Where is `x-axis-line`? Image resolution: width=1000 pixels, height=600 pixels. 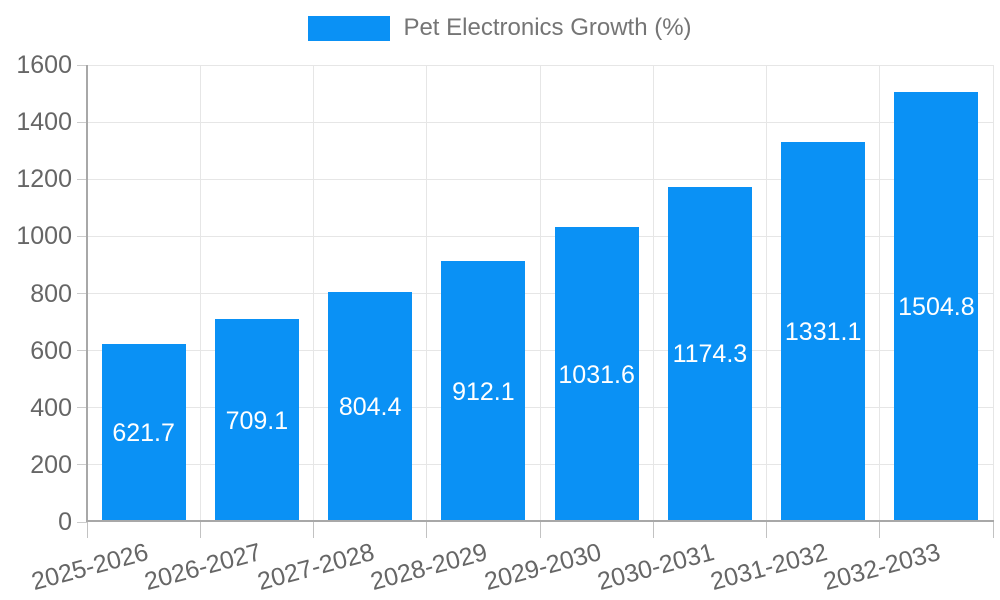
x-axis-line is located at coordinates (540, 521).